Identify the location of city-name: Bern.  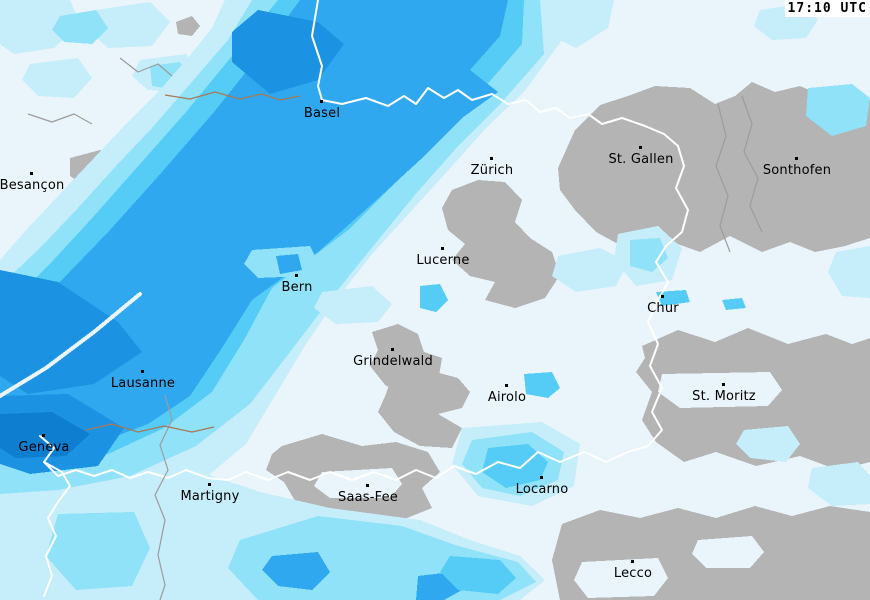
(297, 287).